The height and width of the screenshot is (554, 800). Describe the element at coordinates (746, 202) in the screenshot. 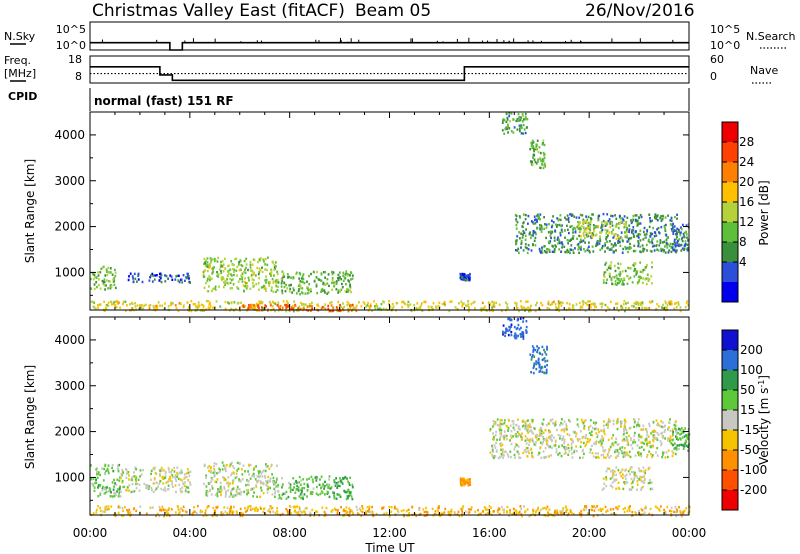

I see `power-colorbar-label: 16` at that location.